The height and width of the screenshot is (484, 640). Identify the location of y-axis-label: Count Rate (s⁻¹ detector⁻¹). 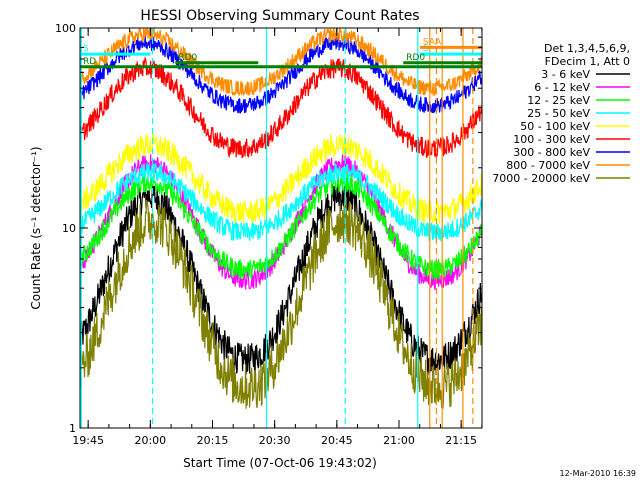
(36, 227).